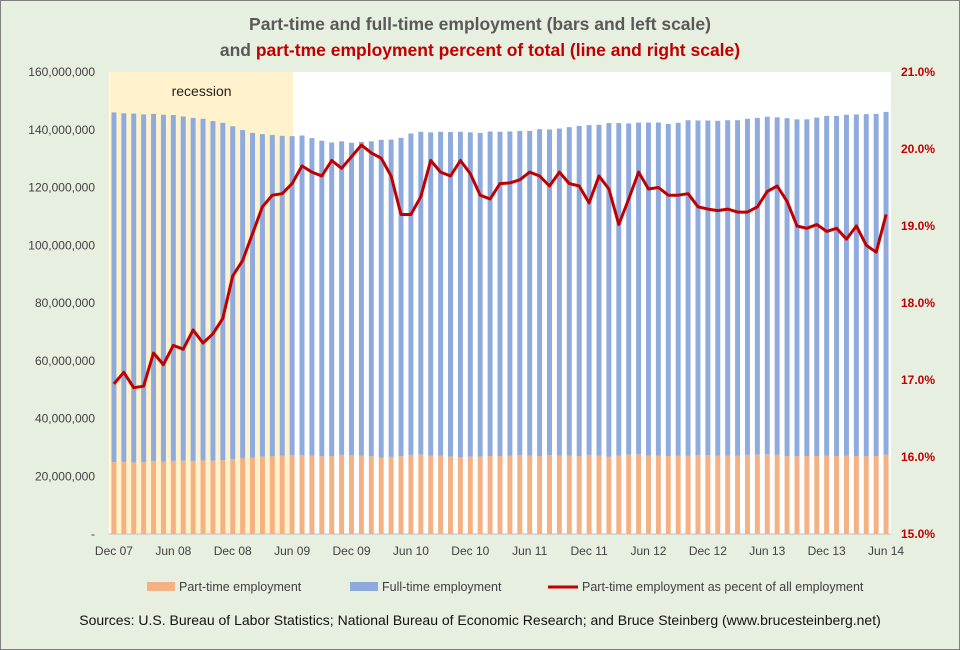 The width and height of the screenshot is (960, 650). I want to click on y-right-tick-label: 20.0%, so click(918, 149).